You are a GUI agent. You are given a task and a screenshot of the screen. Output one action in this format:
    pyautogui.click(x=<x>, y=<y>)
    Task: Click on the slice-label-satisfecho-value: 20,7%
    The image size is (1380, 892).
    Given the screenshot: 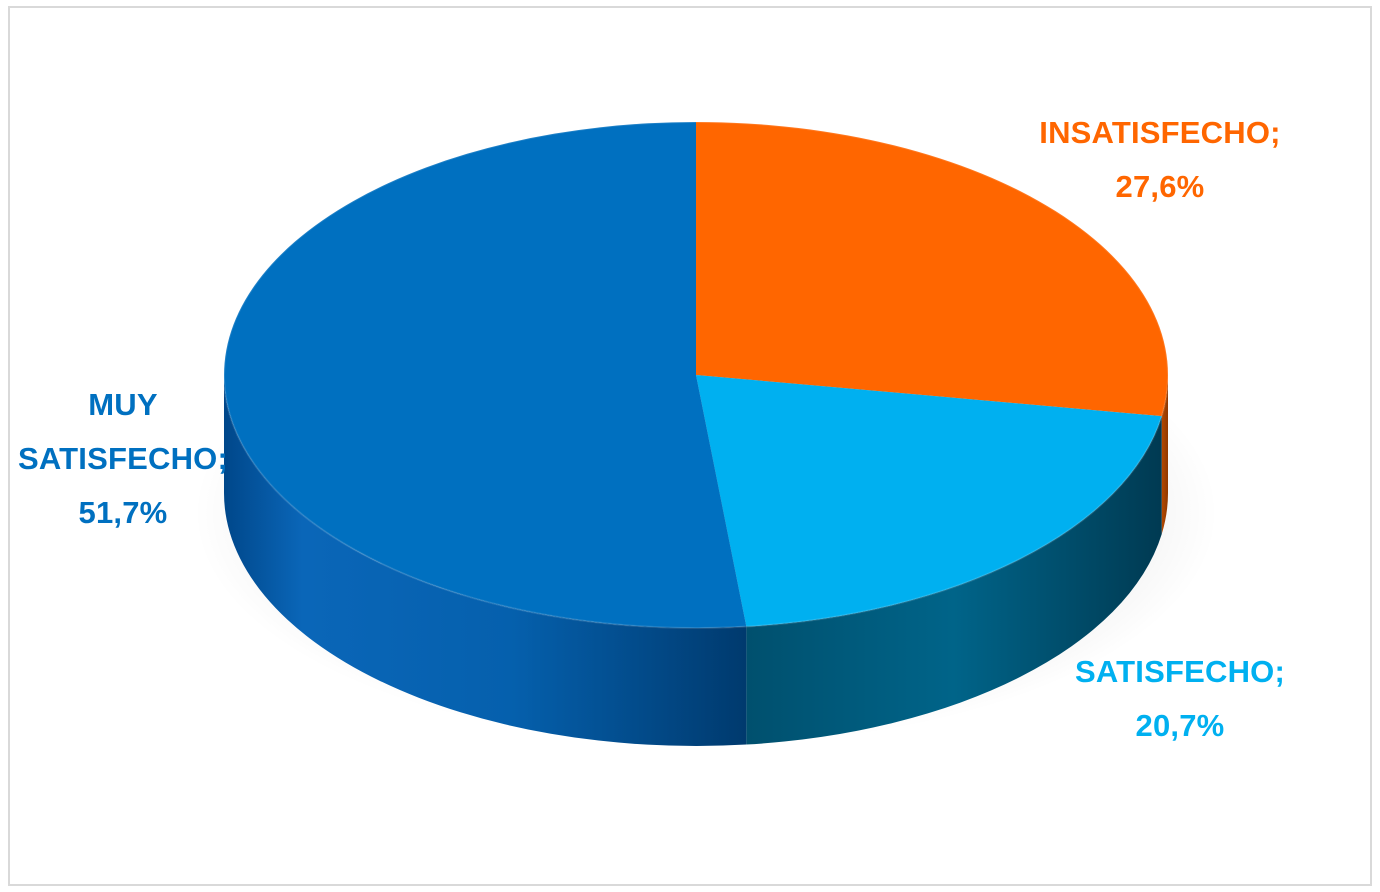 What is the action you would take?
    pyautogui.click(x=1180, y=725)
    